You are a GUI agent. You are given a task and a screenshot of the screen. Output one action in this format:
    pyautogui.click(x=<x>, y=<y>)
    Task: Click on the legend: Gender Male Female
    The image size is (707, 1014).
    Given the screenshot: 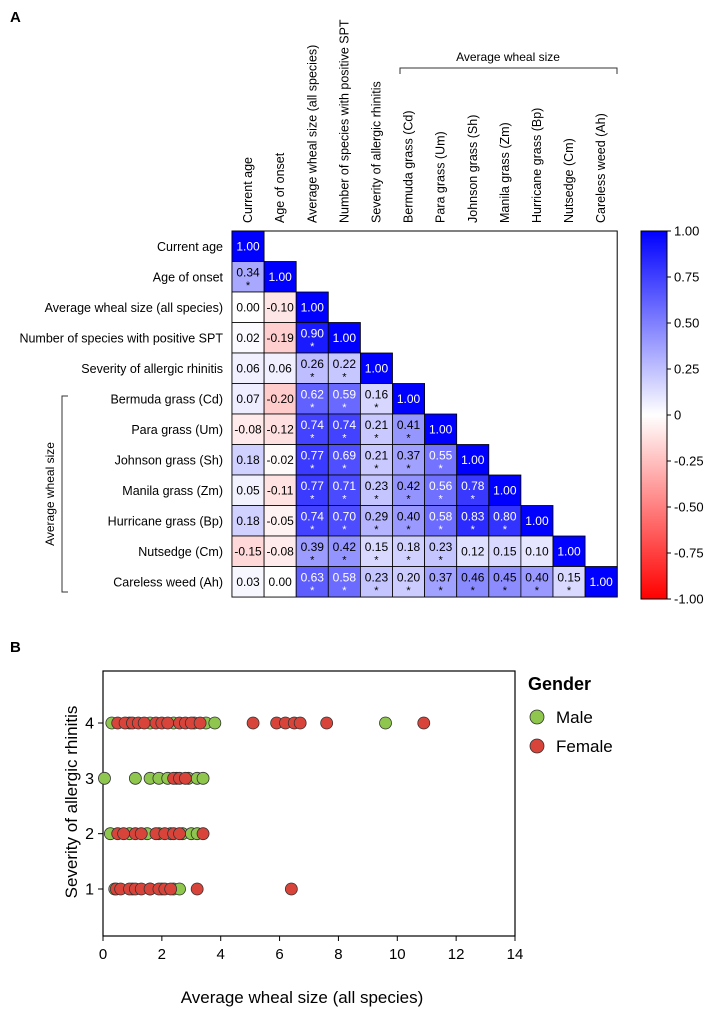 What is the action you would take?
    pyautogui.click(x=570, y=715)
    